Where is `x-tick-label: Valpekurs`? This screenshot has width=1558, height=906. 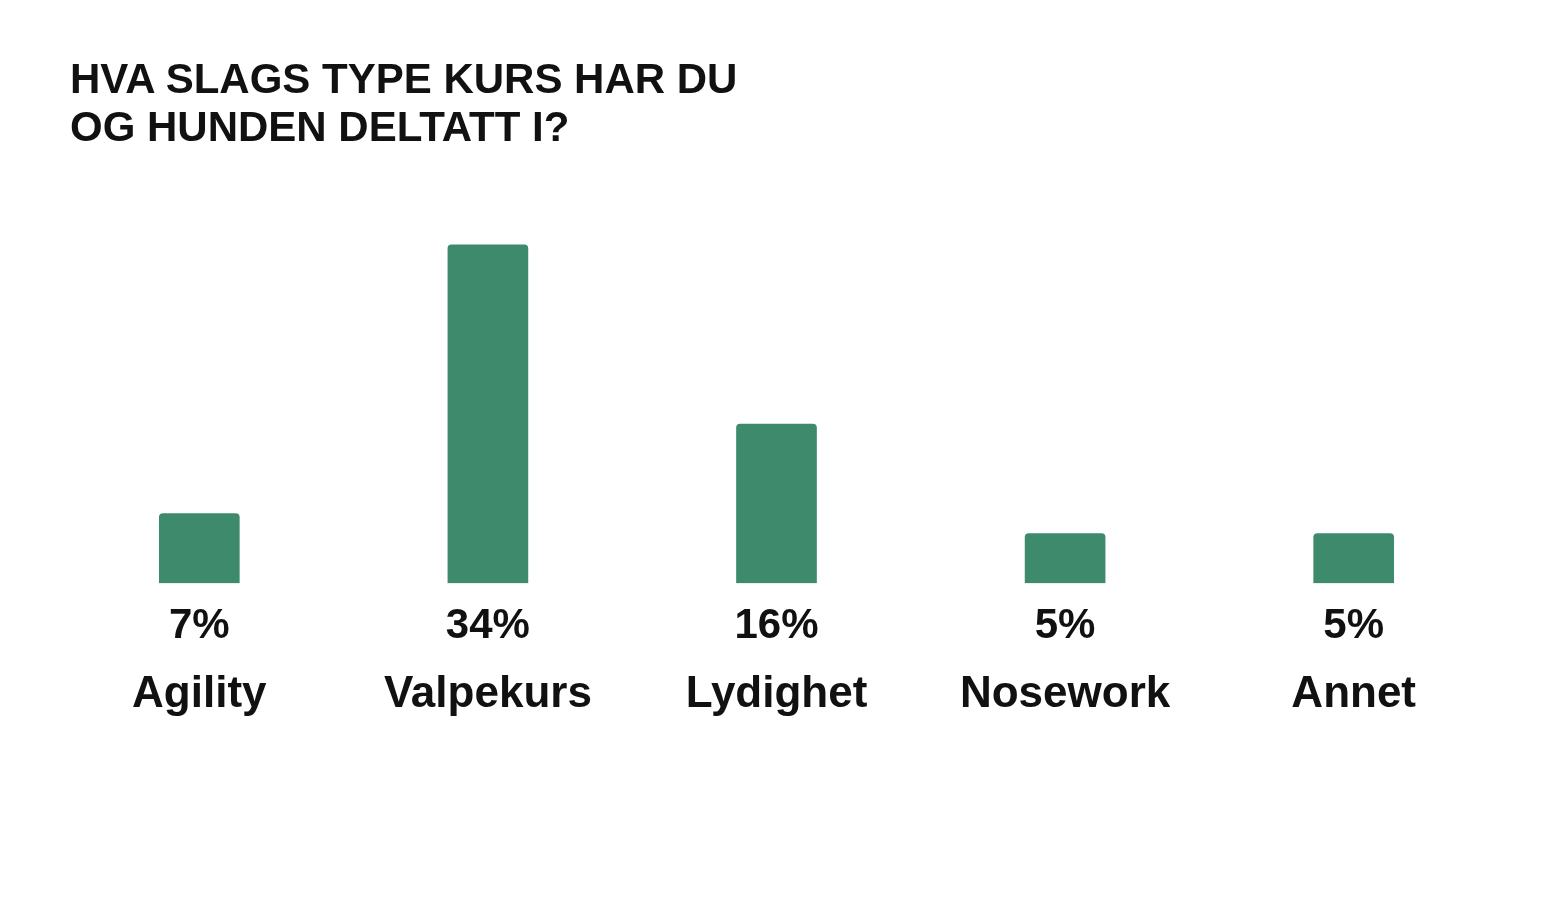 x-tick-label: Valpekurs is located at coordinates (487, 691).